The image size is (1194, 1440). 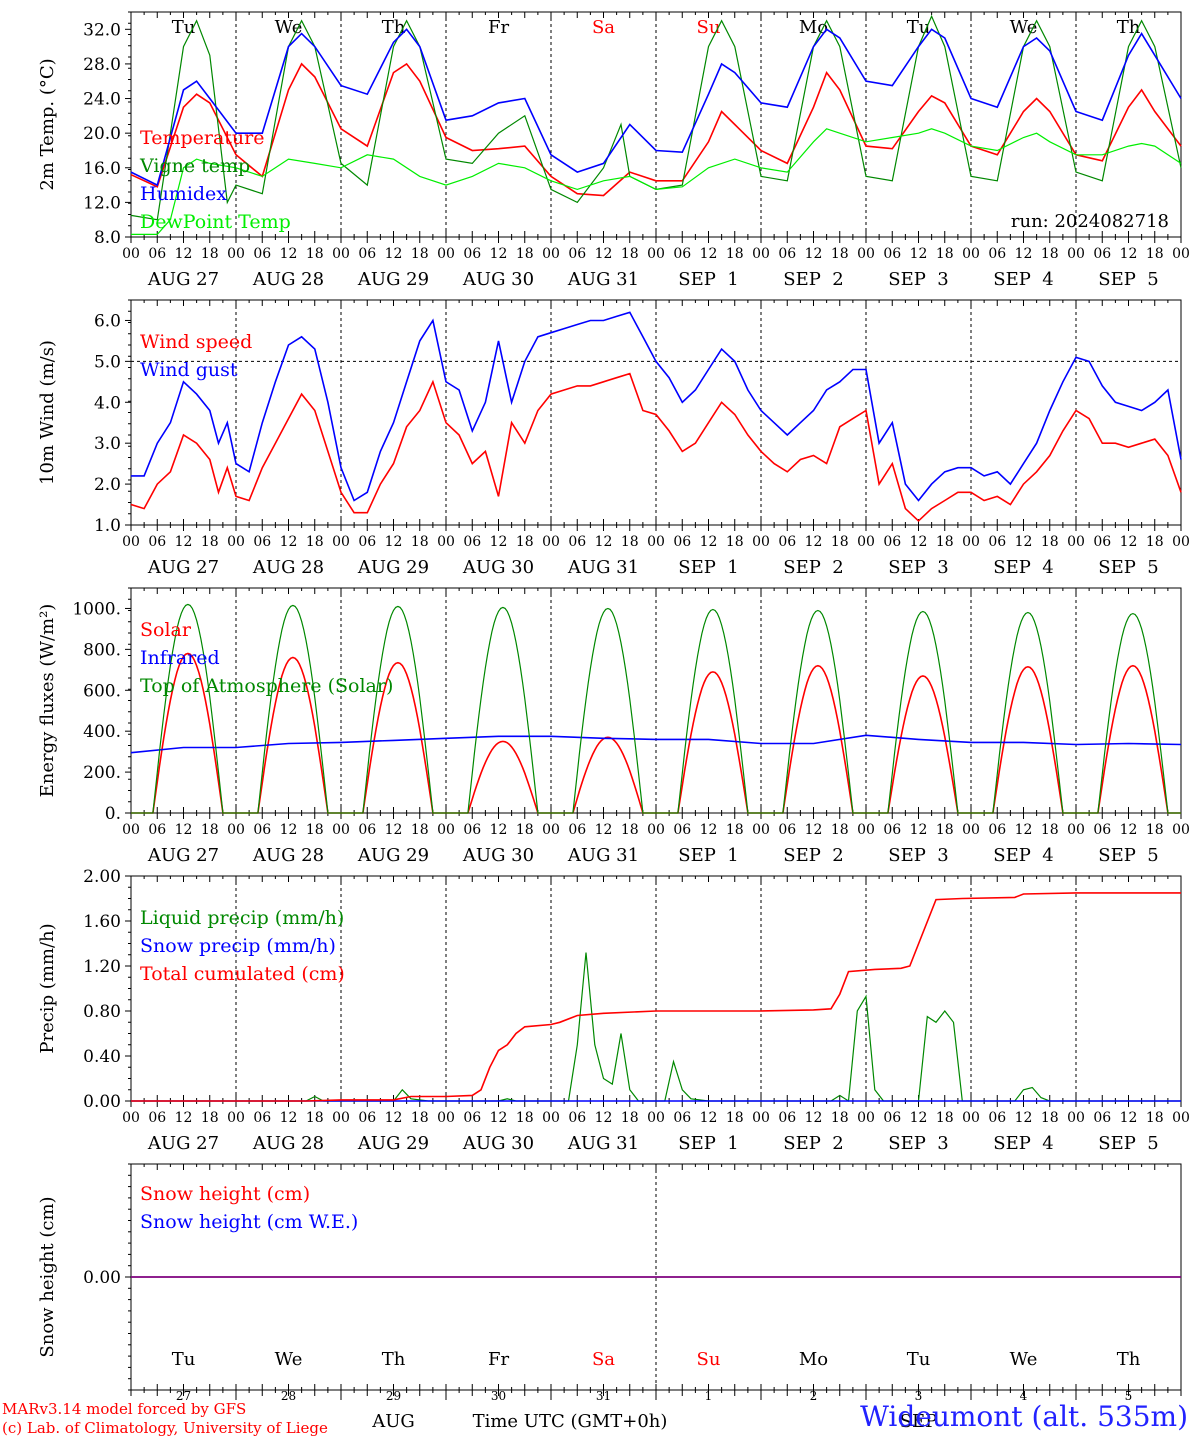 What do you see at coordinates (242, 974) in the screenshot?
I see `legend-entry: Total cumulated (cm)` at bounding box center [242, 974].